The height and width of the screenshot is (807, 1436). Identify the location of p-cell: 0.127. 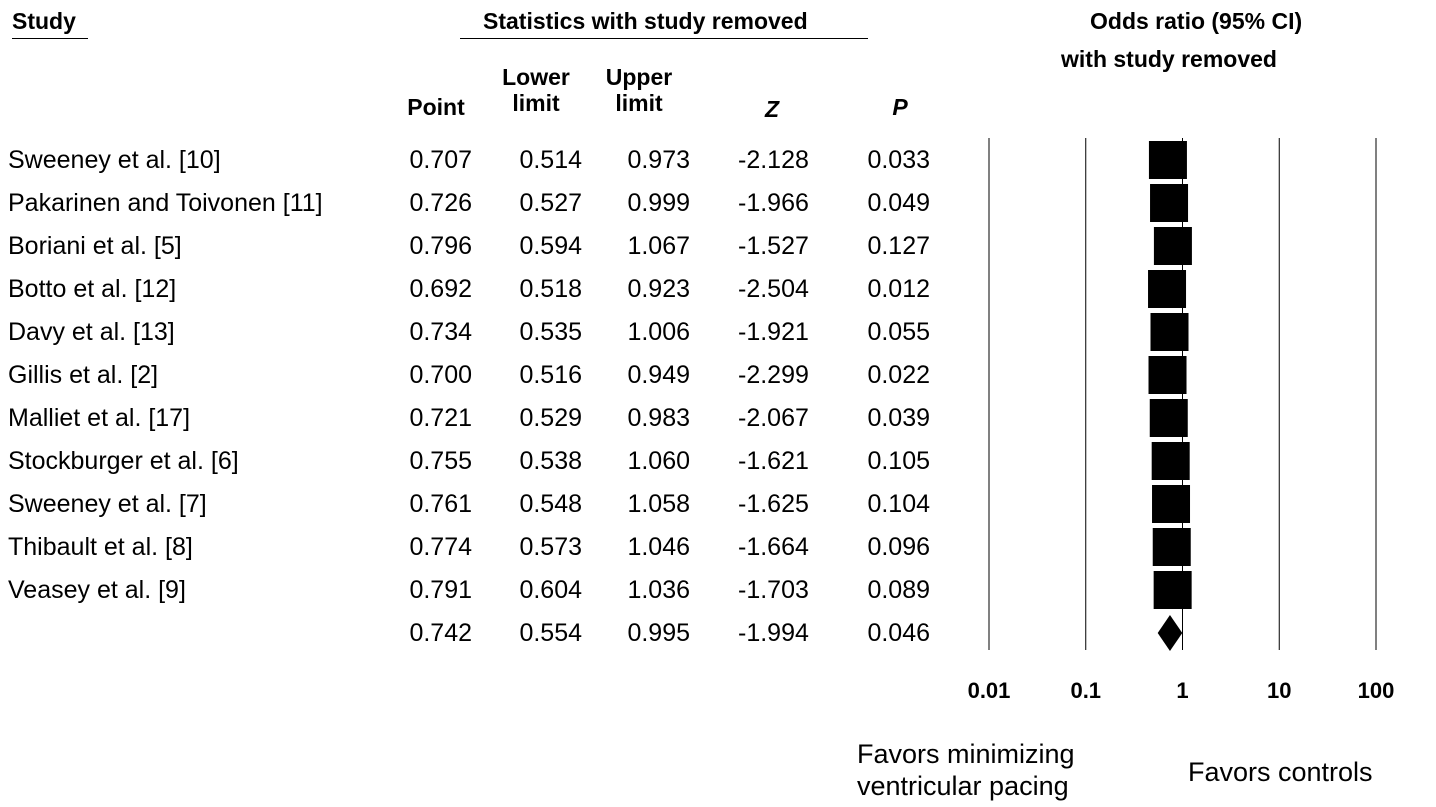
(898, 246).